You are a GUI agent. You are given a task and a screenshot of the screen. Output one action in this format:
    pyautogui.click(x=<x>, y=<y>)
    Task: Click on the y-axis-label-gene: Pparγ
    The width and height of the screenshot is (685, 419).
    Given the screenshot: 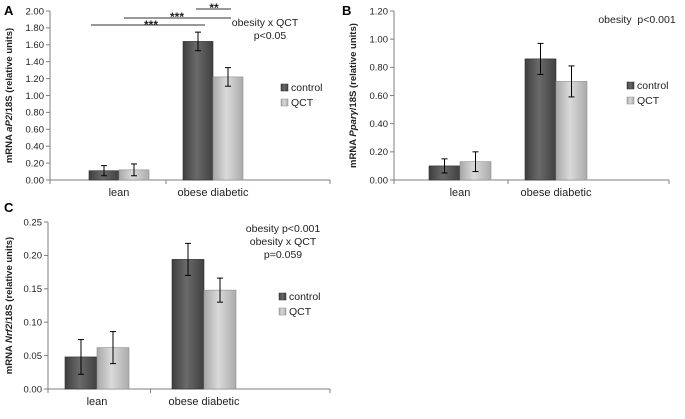 What is the action you would take?
    pyautogui.click(x=353, y=122)
    